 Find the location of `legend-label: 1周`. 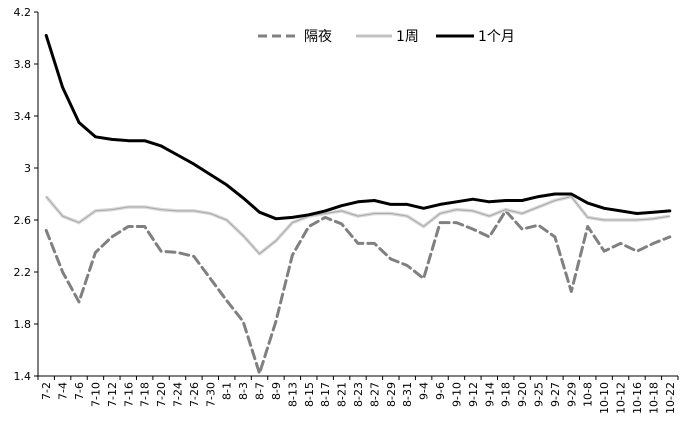

legend-label: 1周 is located at coordinates (407, 37).